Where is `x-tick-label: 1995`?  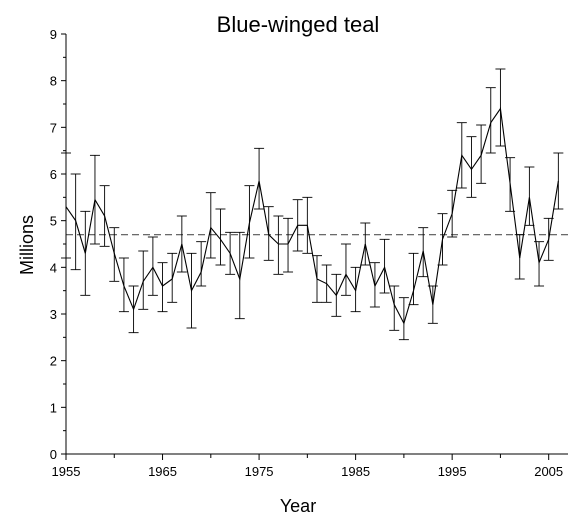
x-tick-label: 1995 is located at coordinates (452, 471).